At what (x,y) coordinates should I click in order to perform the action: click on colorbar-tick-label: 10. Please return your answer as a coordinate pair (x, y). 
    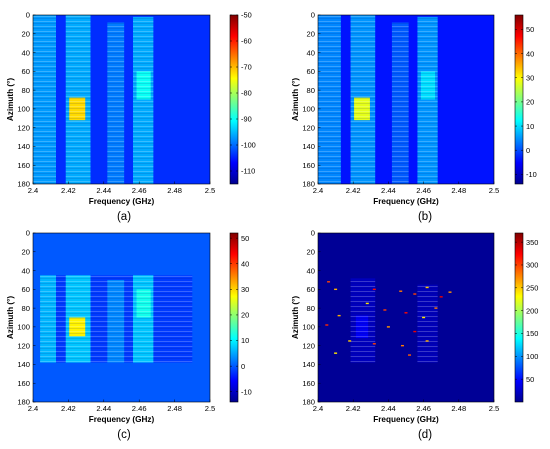
    Looking at the image, I should click on (530, 126).